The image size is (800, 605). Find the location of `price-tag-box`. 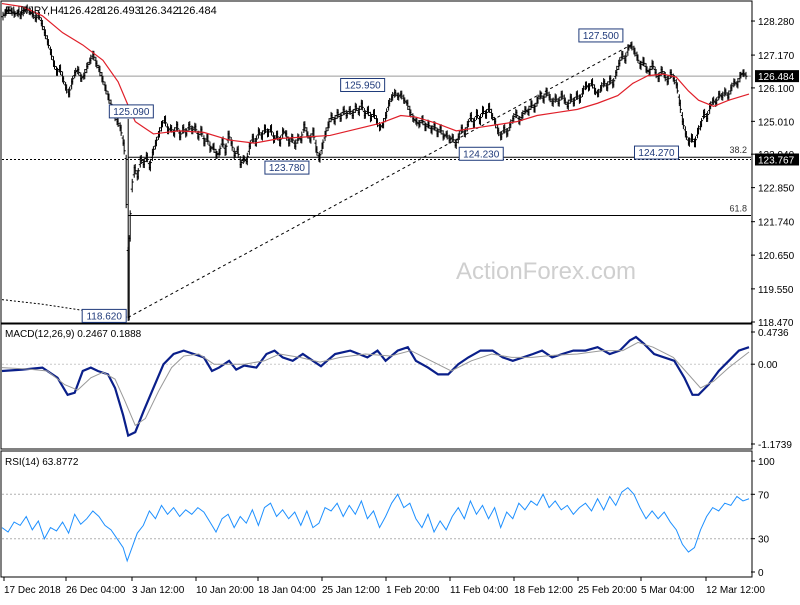

price-tag-box is located at coordinates (777, 76).